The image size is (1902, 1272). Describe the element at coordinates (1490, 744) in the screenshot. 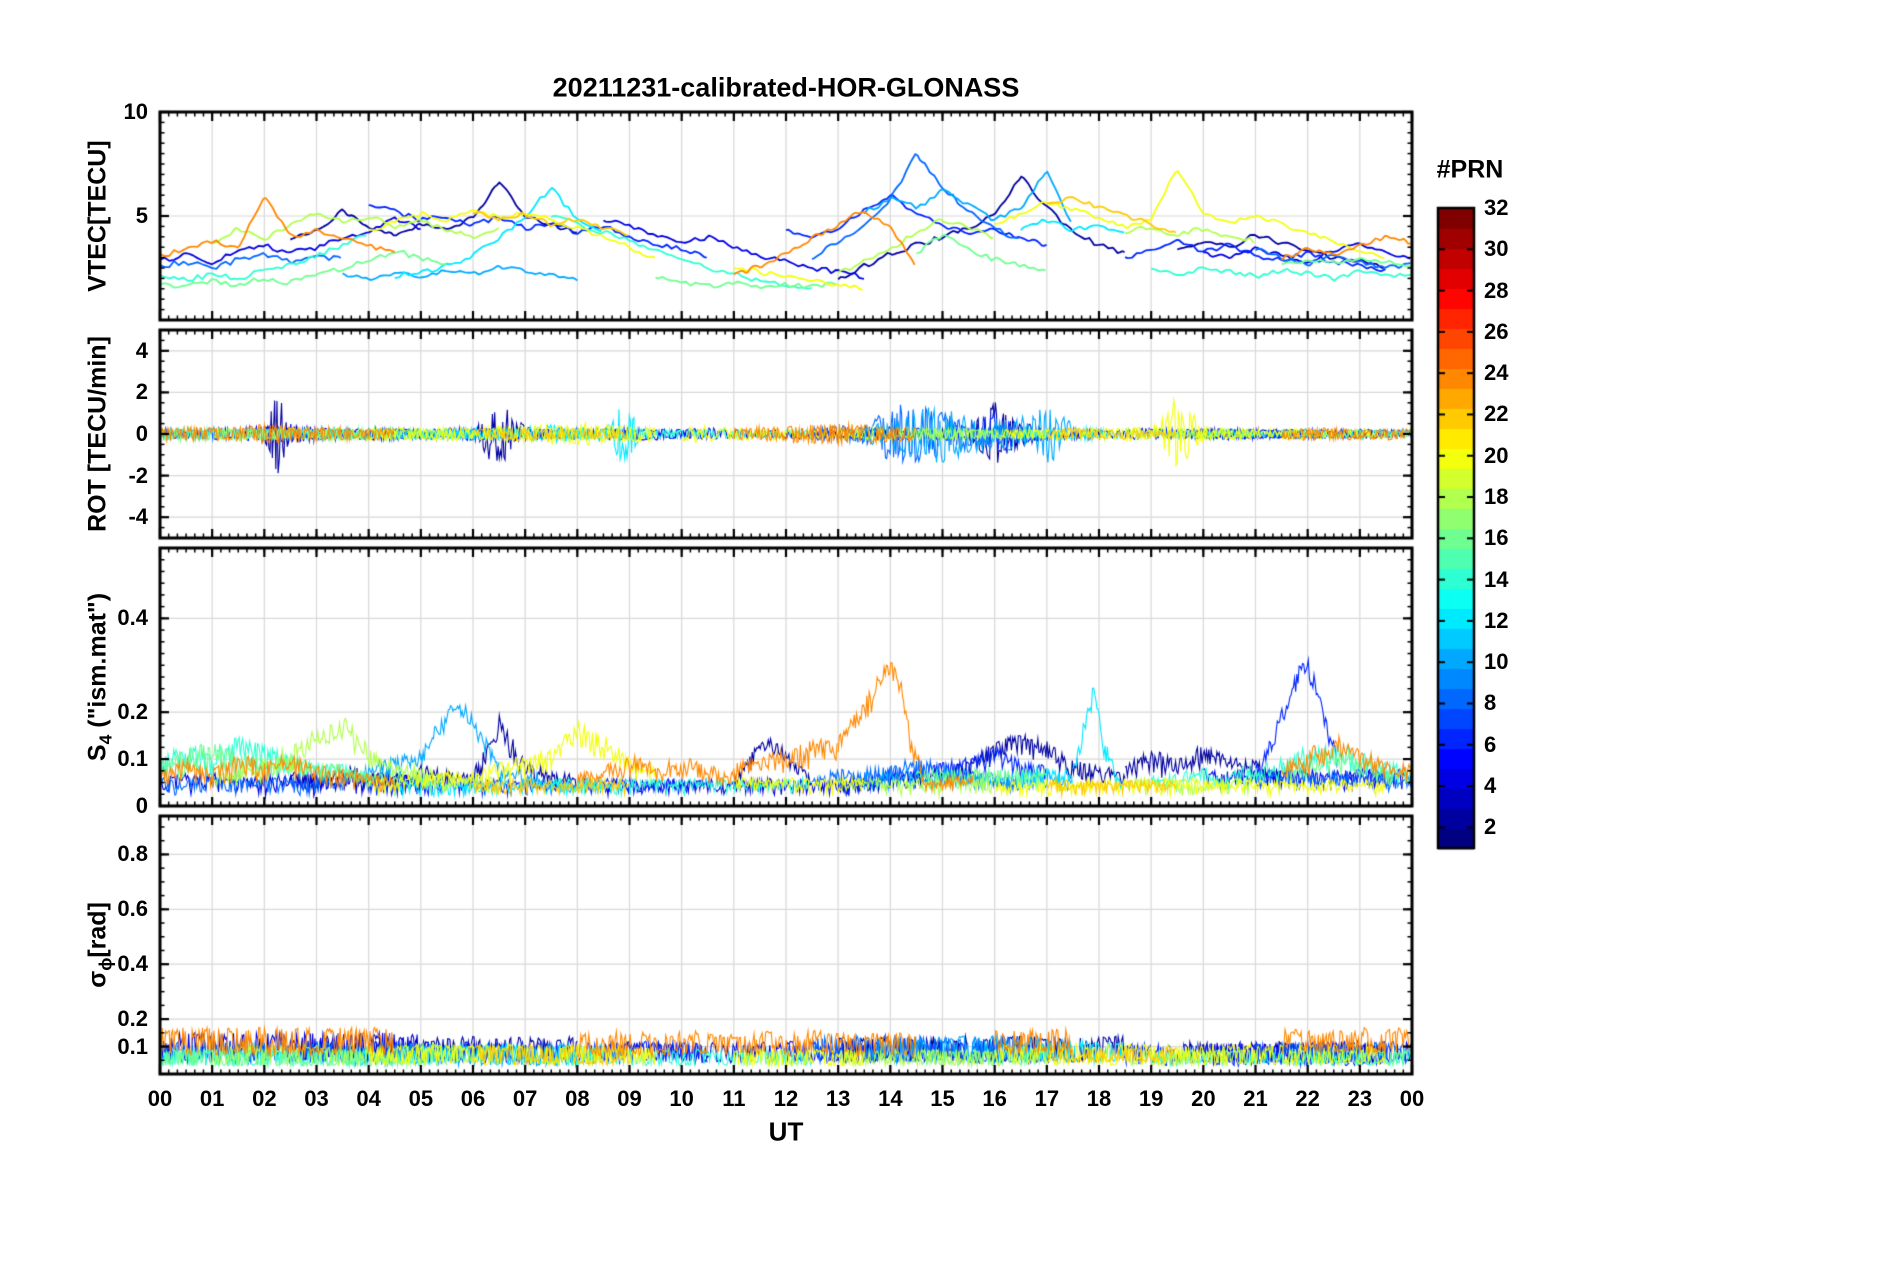

I see `colorbar-tick-label: 6` at that location.